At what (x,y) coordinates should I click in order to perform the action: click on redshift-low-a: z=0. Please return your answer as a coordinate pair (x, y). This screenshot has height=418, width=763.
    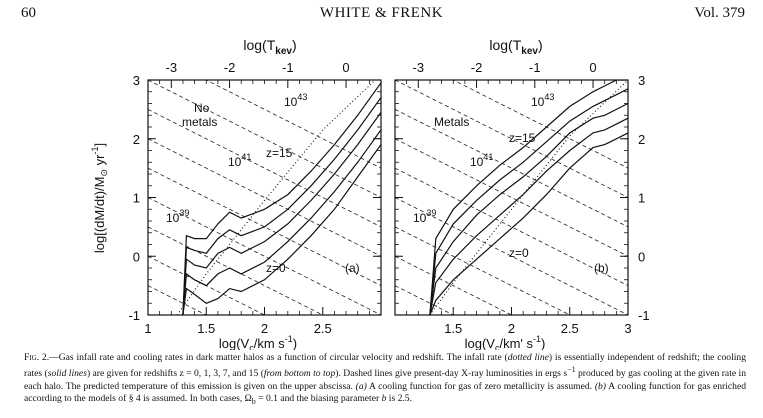
    Looking at the image, I should click on (276, 268).